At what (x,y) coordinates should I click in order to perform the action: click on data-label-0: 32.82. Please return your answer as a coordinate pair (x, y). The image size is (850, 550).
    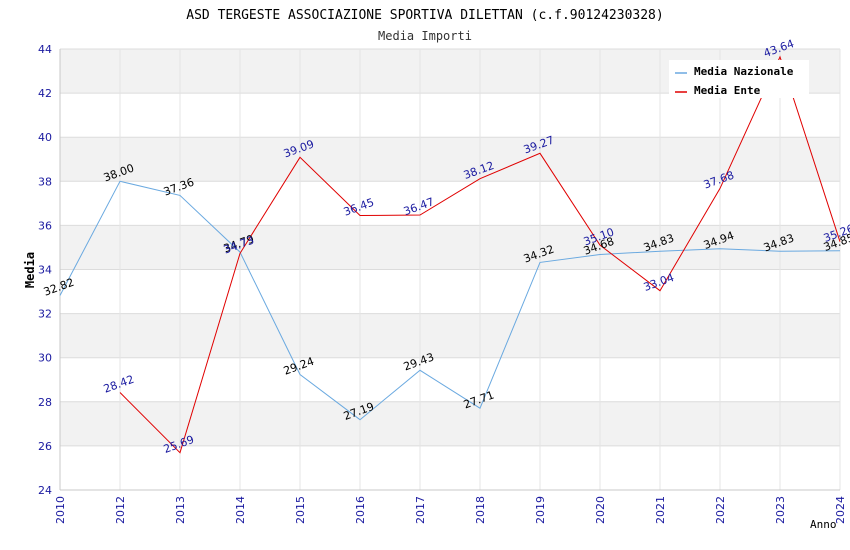
    Looking at the image, I should click on (59, 287).